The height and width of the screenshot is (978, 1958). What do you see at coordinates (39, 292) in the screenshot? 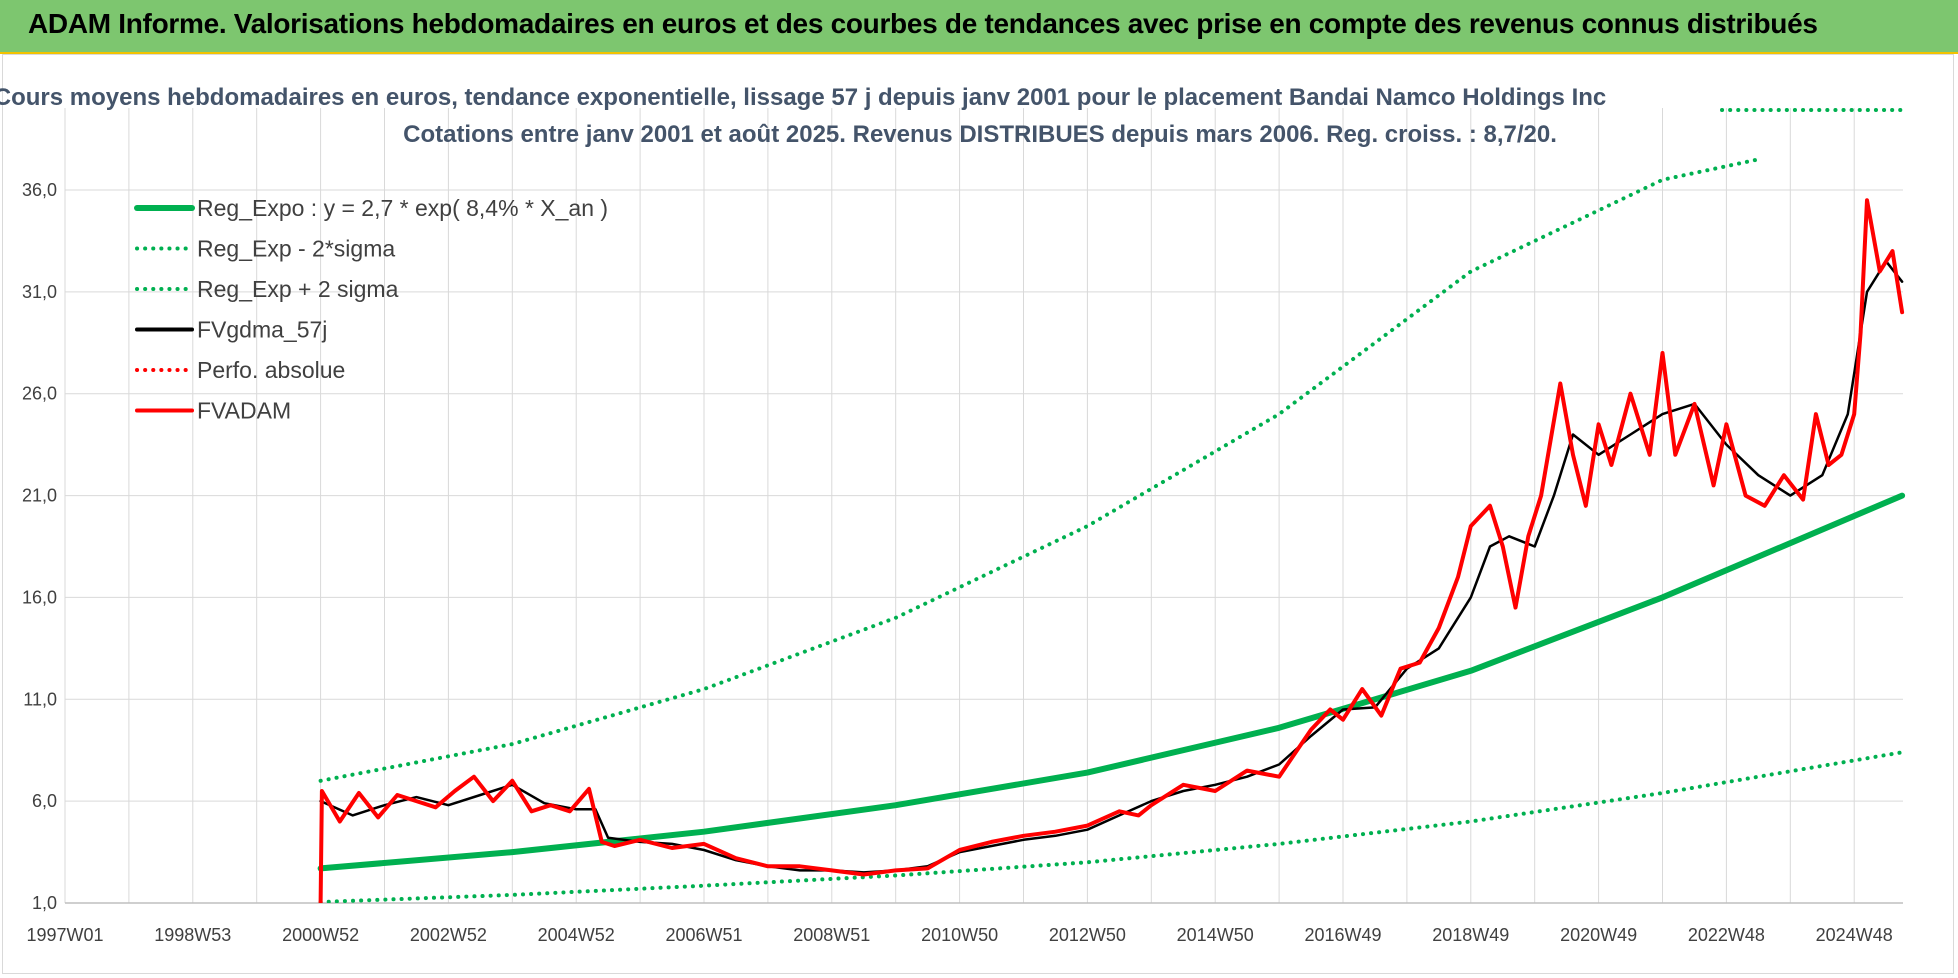
I see `y-tick-label: 31,0` at bounding box center [39, 292].